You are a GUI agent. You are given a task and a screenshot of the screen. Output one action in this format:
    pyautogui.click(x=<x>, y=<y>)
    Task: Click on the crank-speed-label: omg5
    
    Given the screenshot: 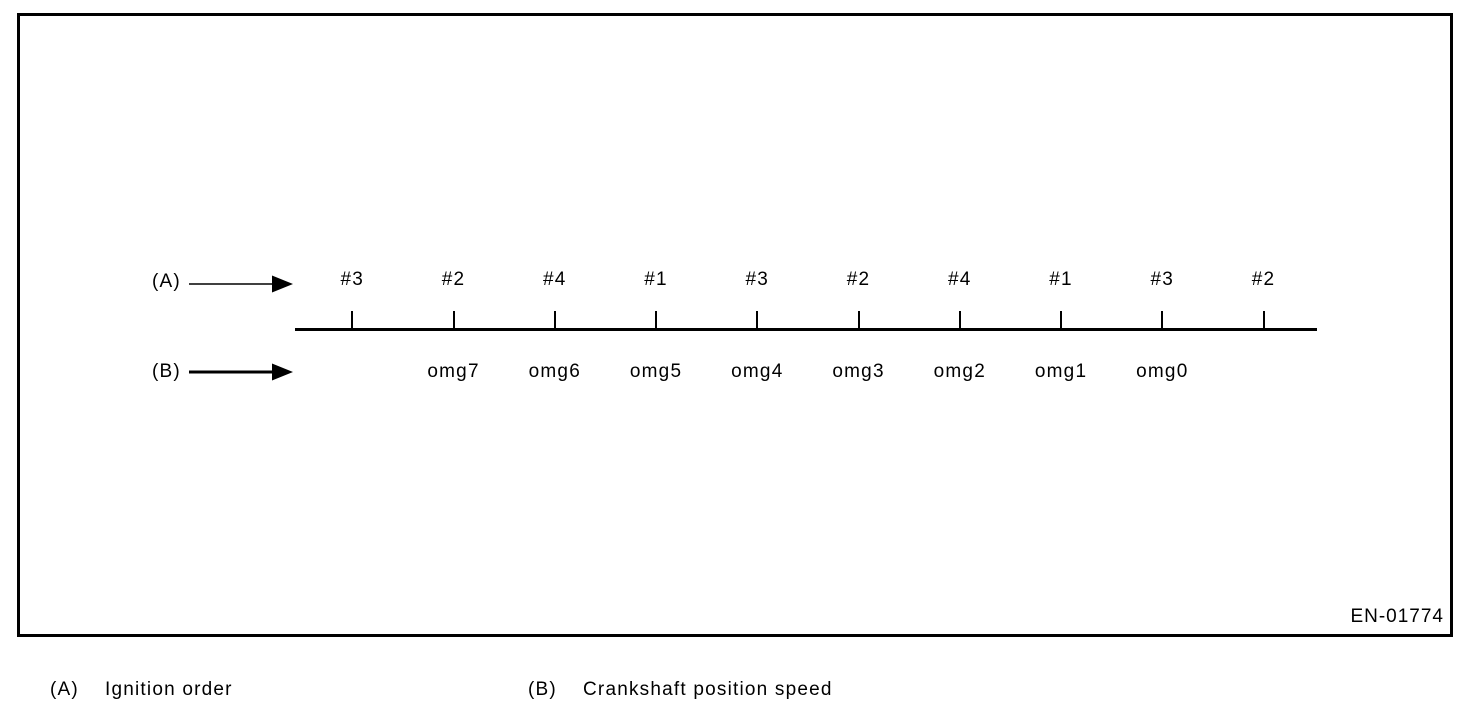 What is the action you would take?
    pyautogui.click(x=656, y=371)
    